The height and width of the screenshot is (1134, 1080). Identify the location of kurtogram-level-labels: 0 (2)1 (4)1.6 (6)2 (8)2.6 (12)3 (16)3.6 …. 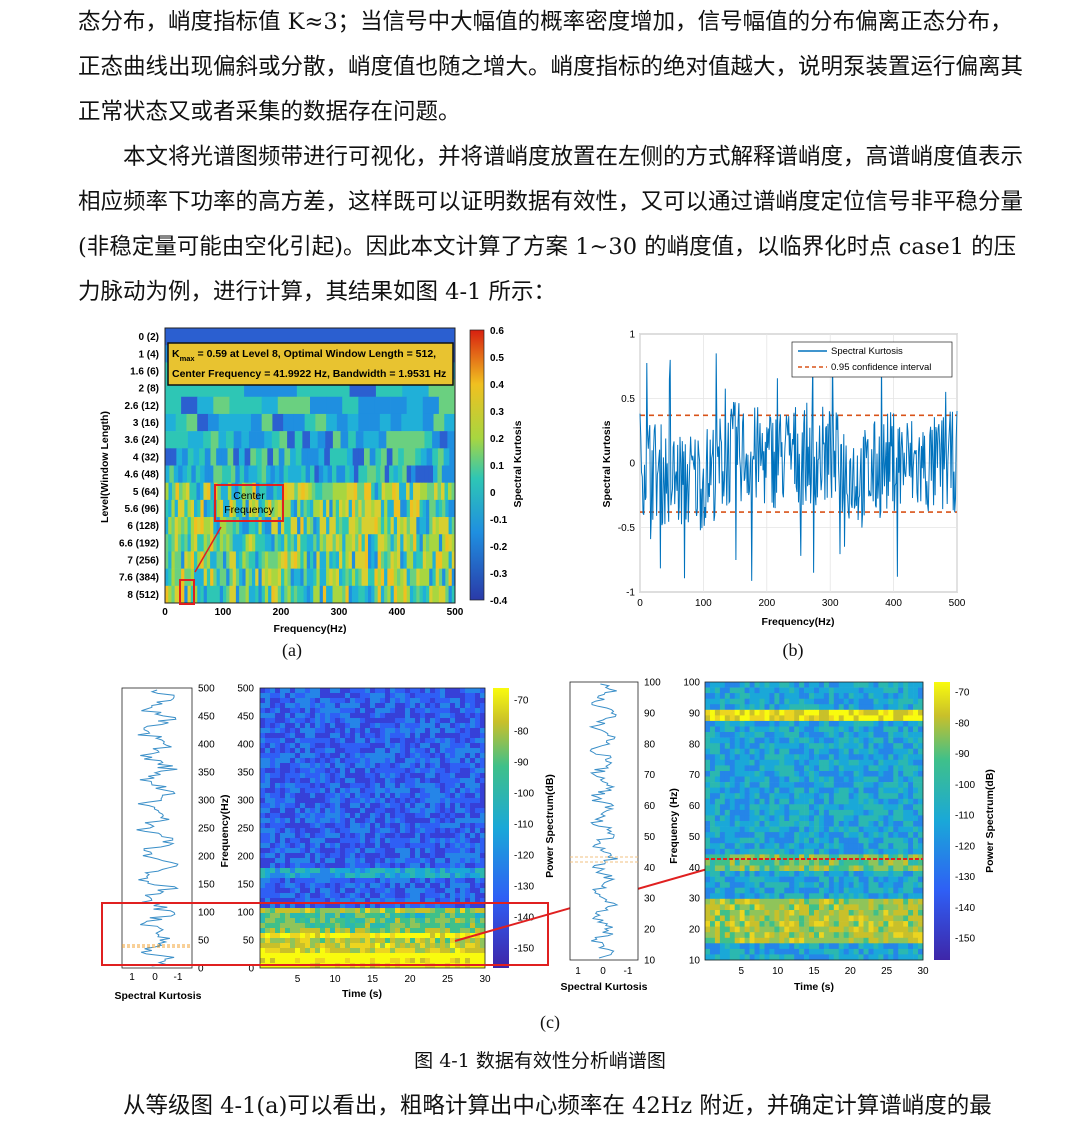
(139, 466).